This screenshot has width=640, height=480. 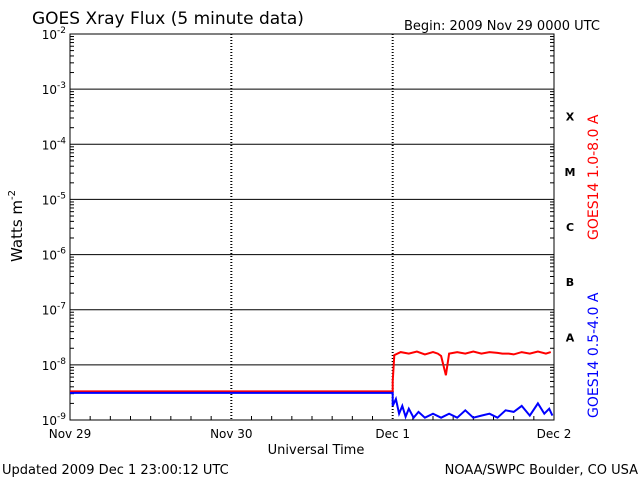 I want to click on x-tick-labels: Nov 29 Nov 30 Dec 1 Dec 2, so click(x=310, y=434).